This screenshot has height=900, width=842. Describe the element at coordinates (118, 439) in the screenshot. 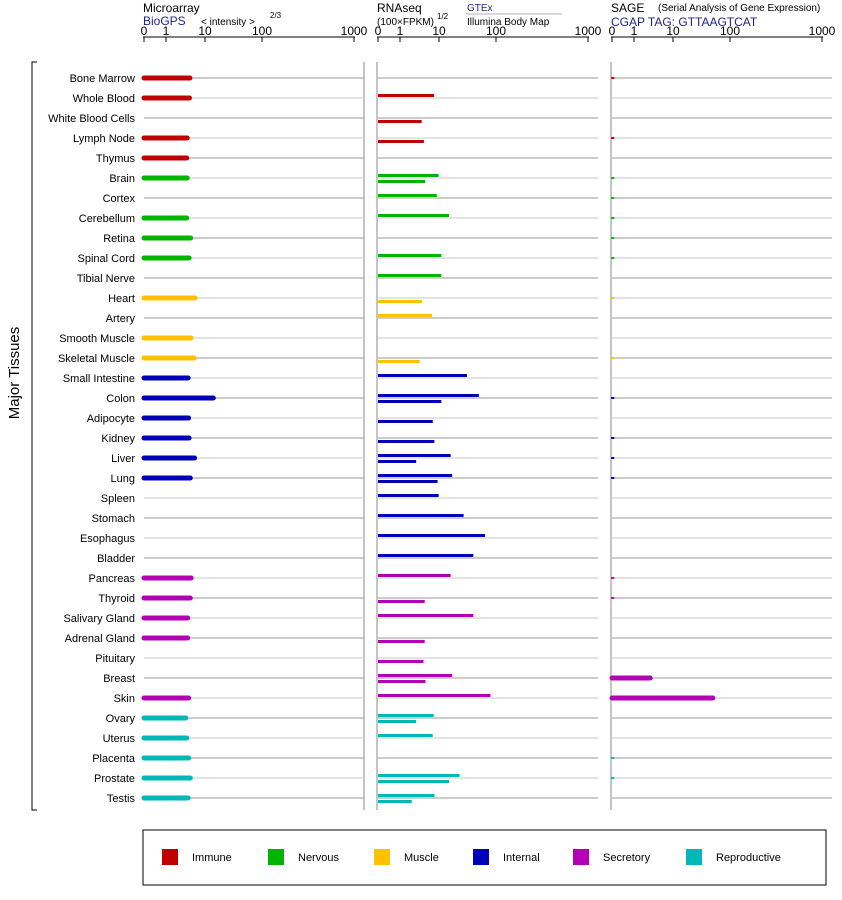

I see `tissue-label: Kidney` at that location.